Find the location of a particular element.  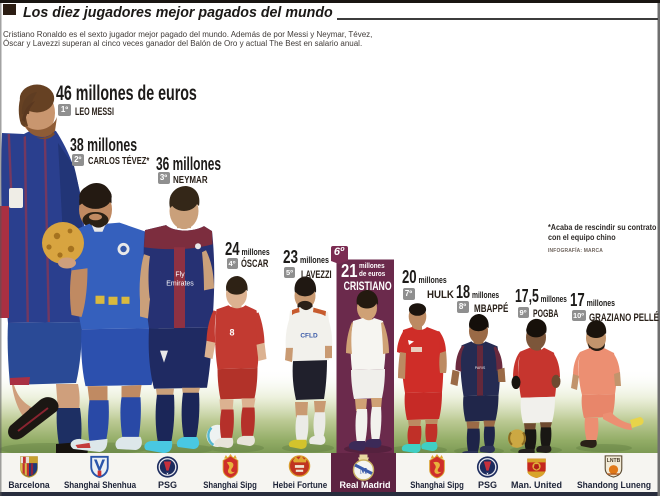

svg-text: 8 is located at coordinates (232, 333).